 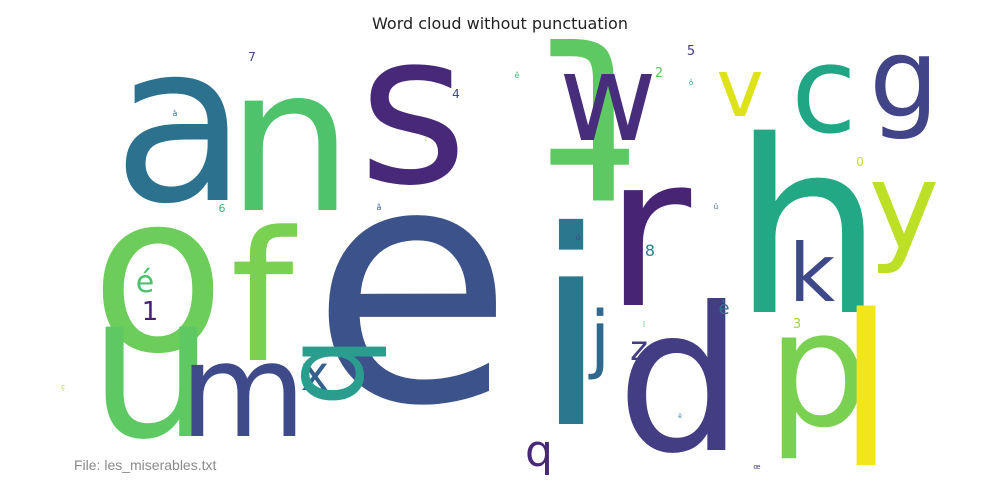 What do you see at coordinates (639, 349) in the screenshot?
I see `word-21: z` at bounding box center [639, 349].